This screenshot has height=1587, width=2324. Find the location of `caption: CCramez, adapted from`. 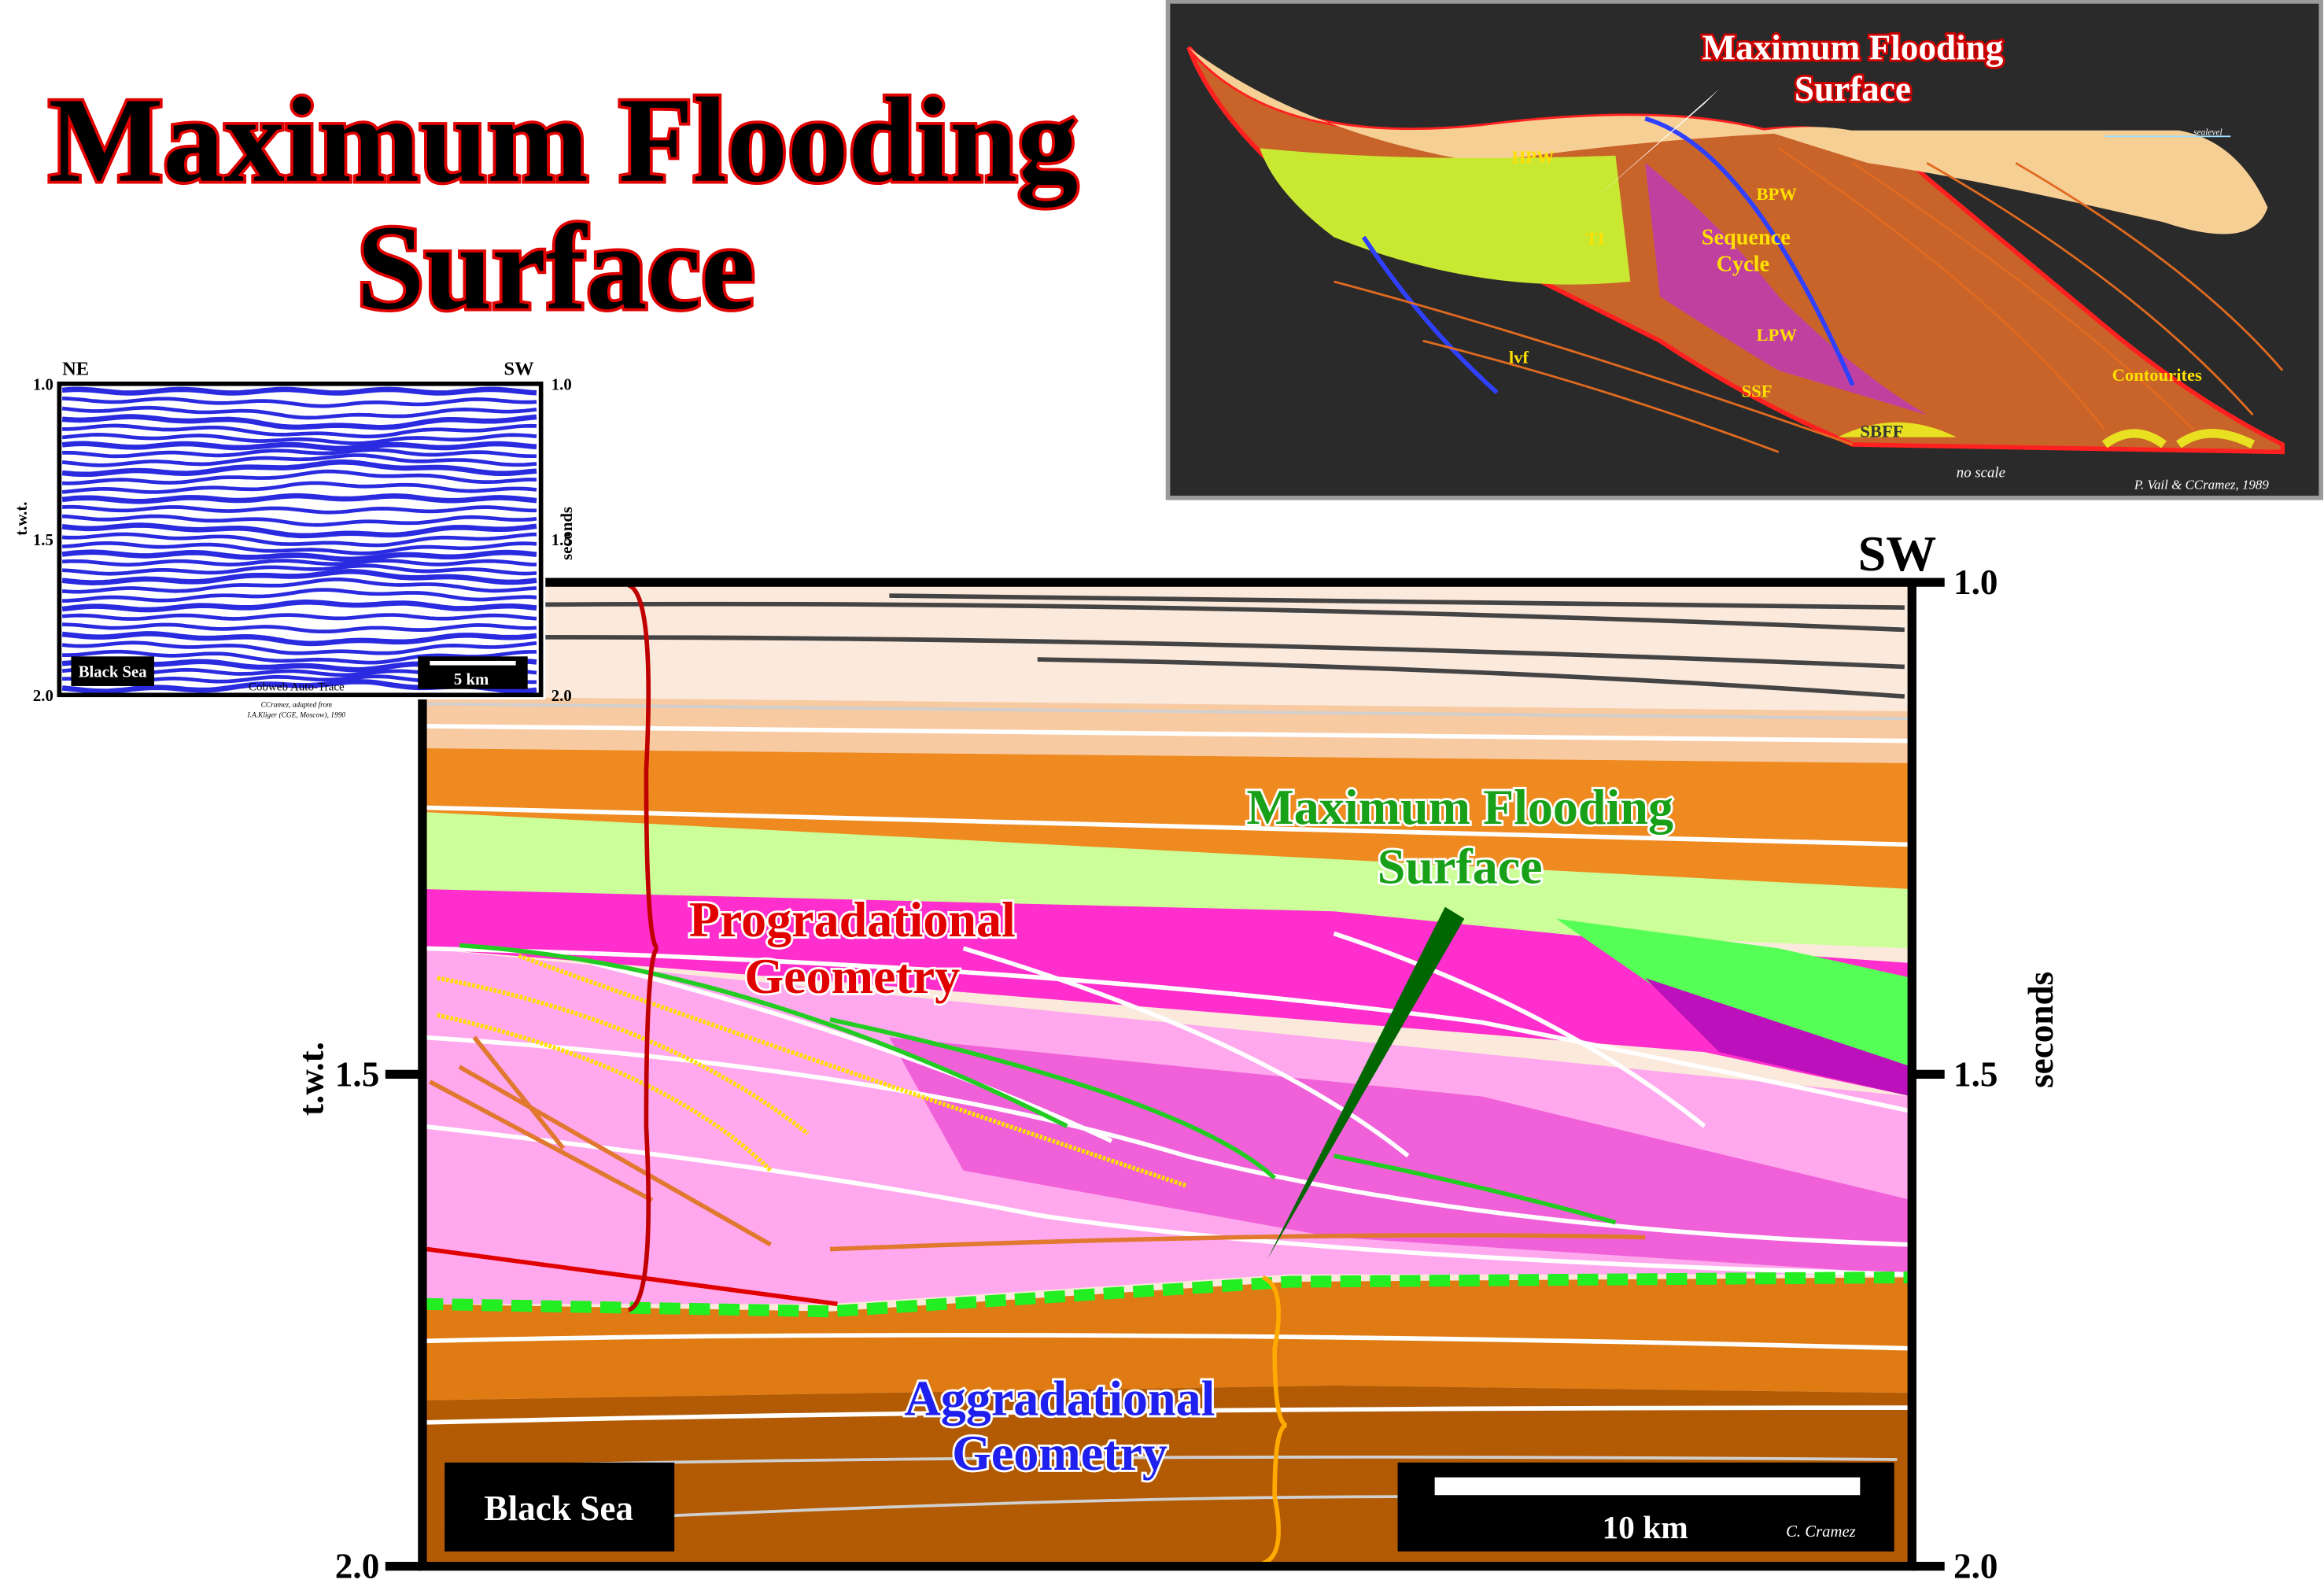

caption: CCramez, adapted from is located at coordinates (297, 704).